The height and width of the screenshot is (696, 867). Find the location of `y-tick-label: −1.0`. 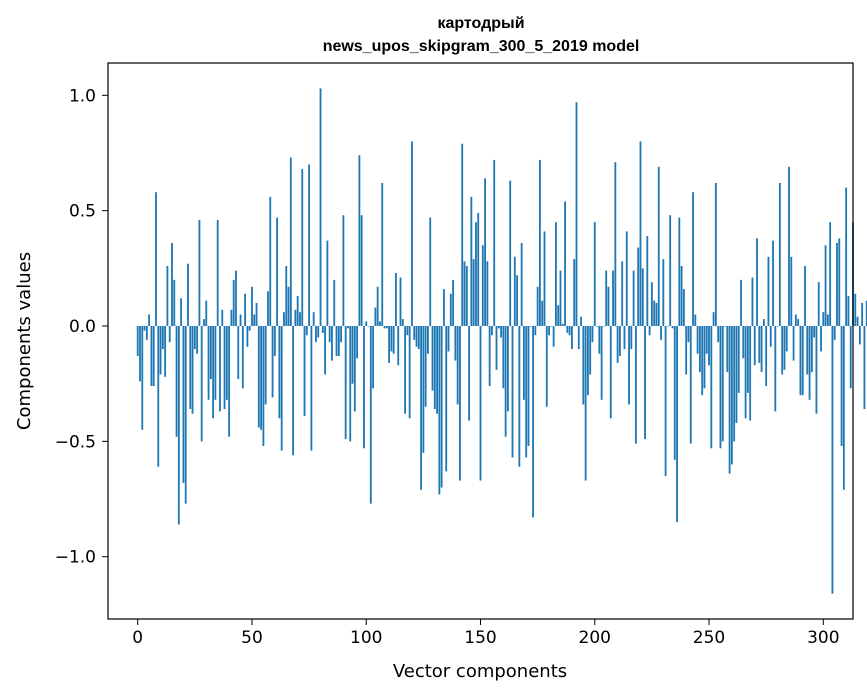

y-tick-label: −1.0 is located at coordinates (75, 558).